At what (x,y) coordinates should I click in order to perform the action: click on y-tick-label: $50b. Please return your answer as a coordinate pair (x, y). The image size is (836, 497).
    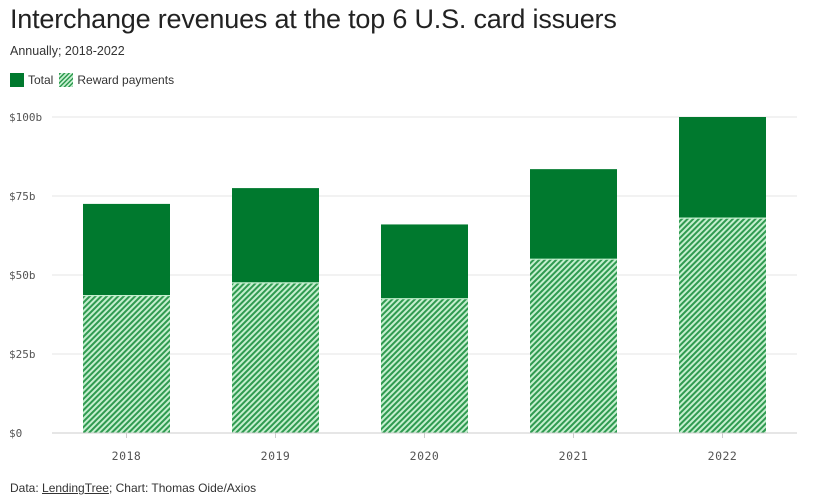
    Looking at the image, I should click on (22, 275).